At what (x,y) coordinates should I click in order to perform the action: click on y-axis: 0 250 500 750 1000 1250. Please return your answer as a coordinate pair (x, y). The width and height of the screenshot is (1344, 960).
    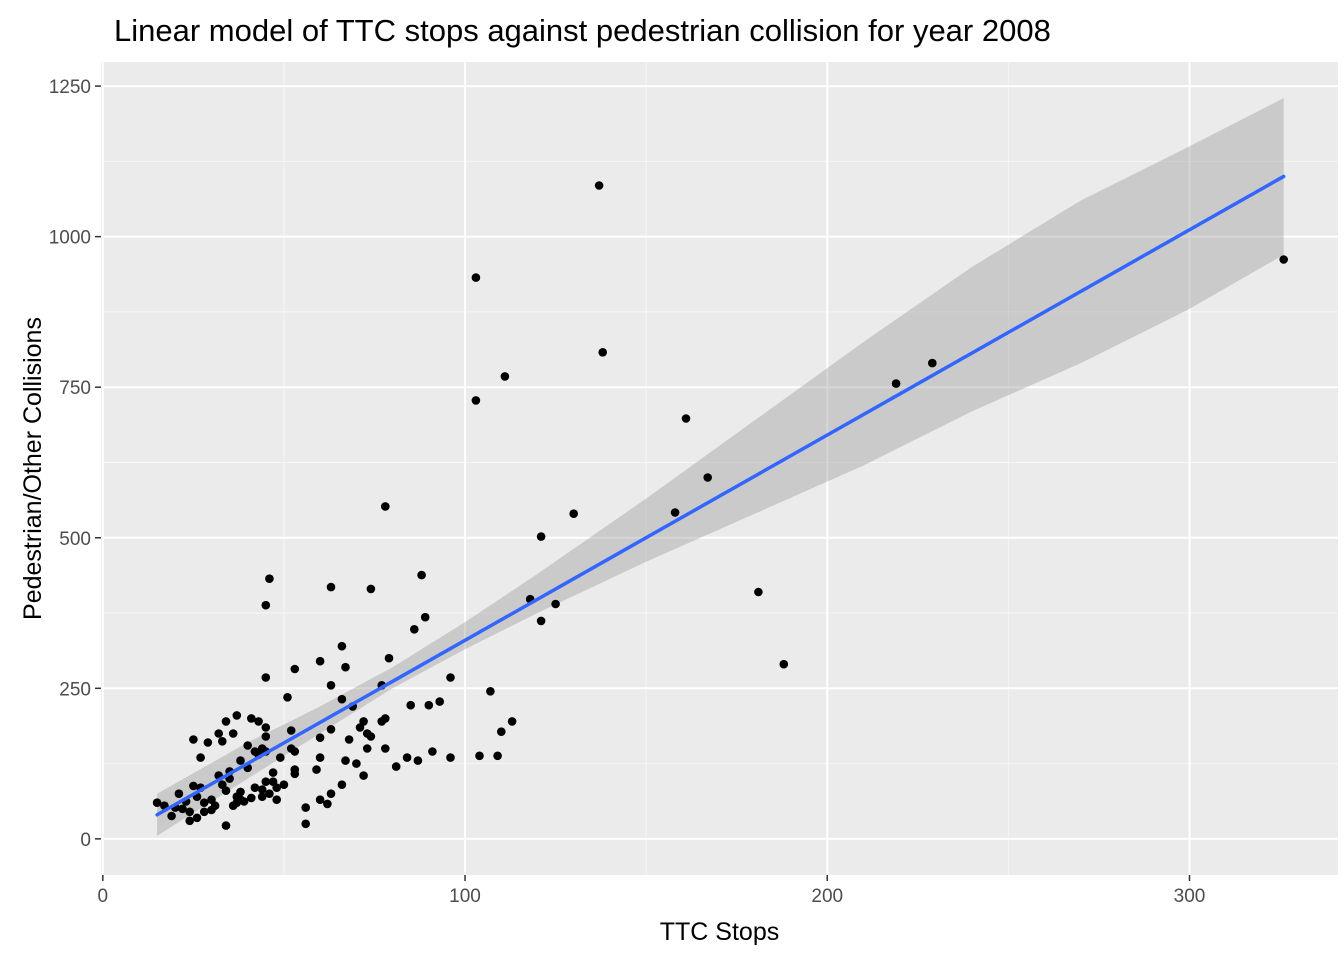
    Looking at the image, I should click on (75, 464).